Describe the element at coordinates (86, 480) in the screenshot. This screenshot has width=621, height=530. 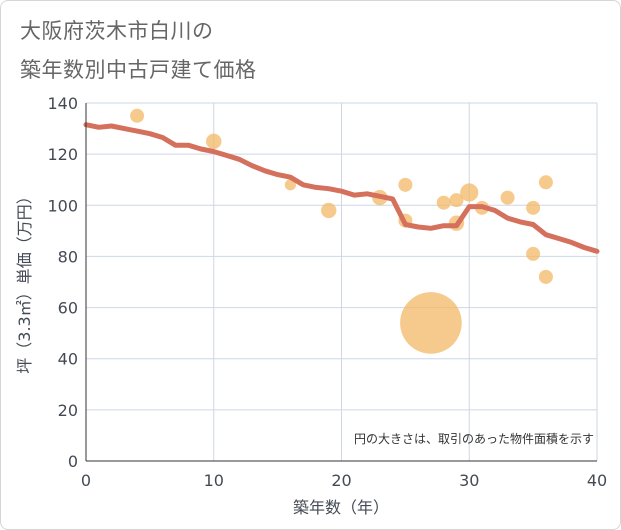
I see `x-tick-label: 0` at that location.